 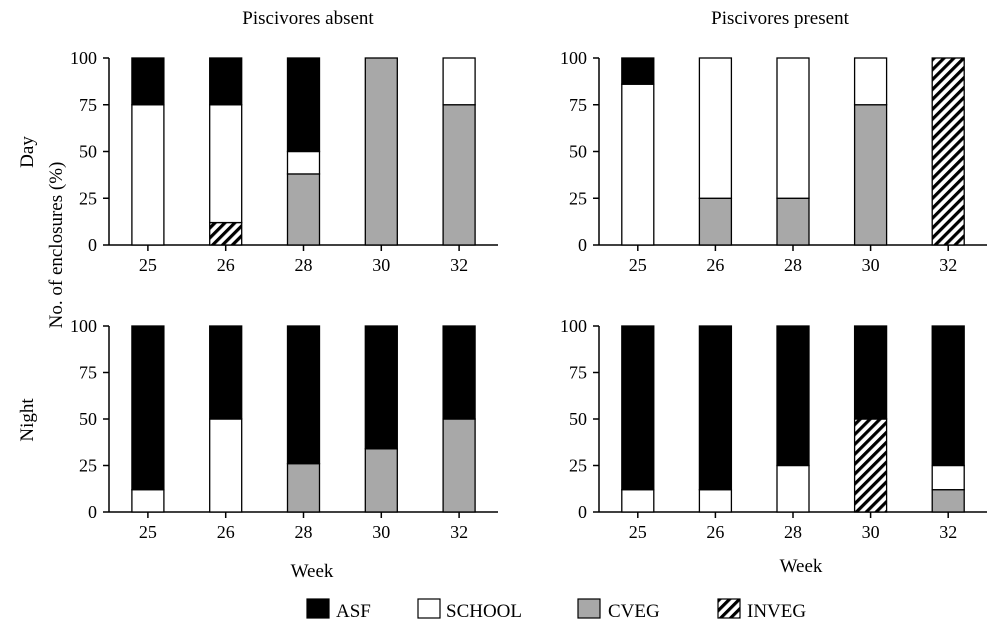 I want to click on row-label-night: Night, so click(x=27, y=420).